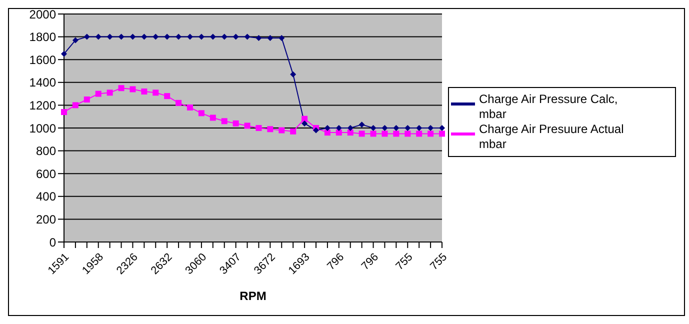 This screenshot has height=324, width=689. Describe the element at coordinates (42, 105) in the screenshot. I see `y-tick-label: 1200` at that location.